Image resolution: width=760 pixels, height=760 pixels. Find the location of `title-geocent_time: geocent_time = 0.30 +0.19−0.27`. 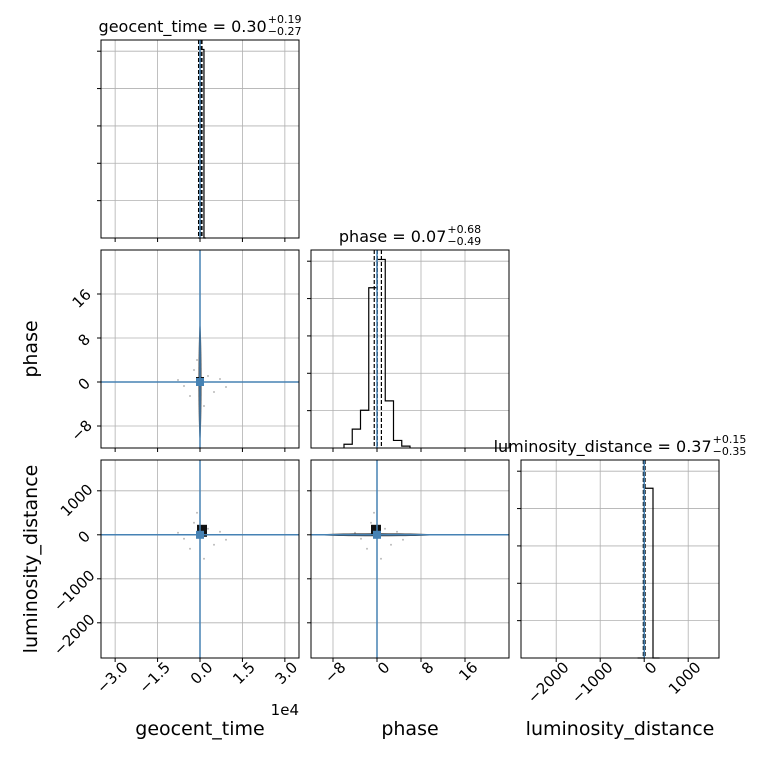

title-geocent_time: geocent_time = 0.30 +0.19−0.27 is located at coordinates (200, 25).